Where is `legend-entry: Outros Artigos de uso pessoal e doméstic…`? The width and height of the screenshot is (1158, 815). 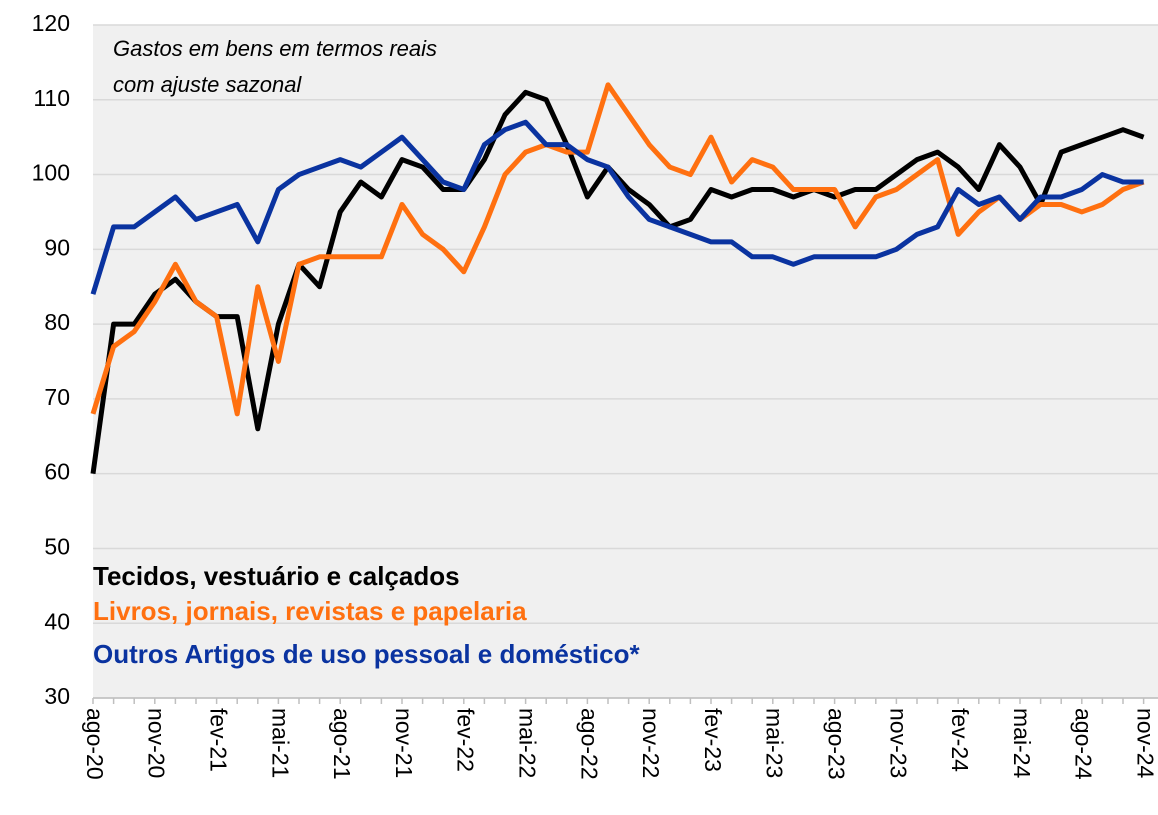 legend-entry: Outros Artigos de uso pessoal e doméstic… is located at coordinates (366, 654).